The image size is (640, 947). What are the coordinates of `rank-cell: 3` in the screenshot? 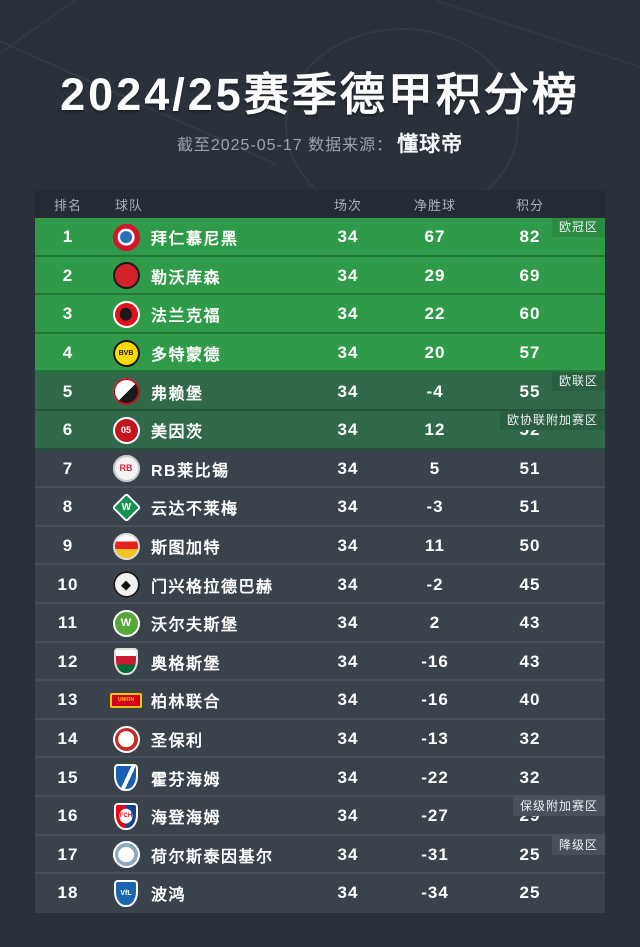 It's located at (68, 314).